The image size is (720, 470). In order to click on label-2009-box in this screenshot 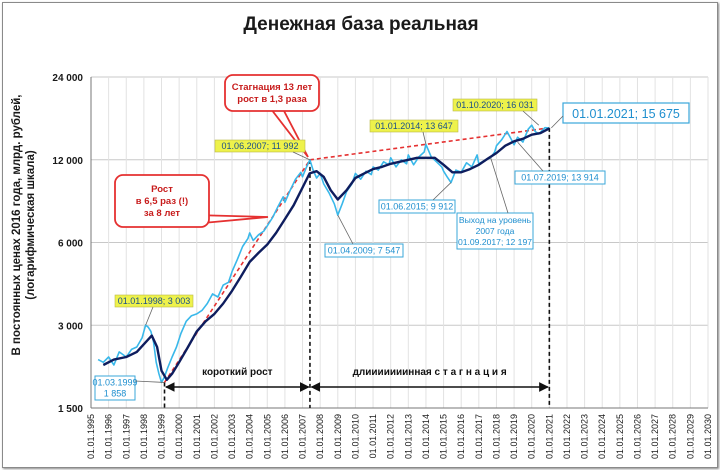, I will do `click(364, 250)`.